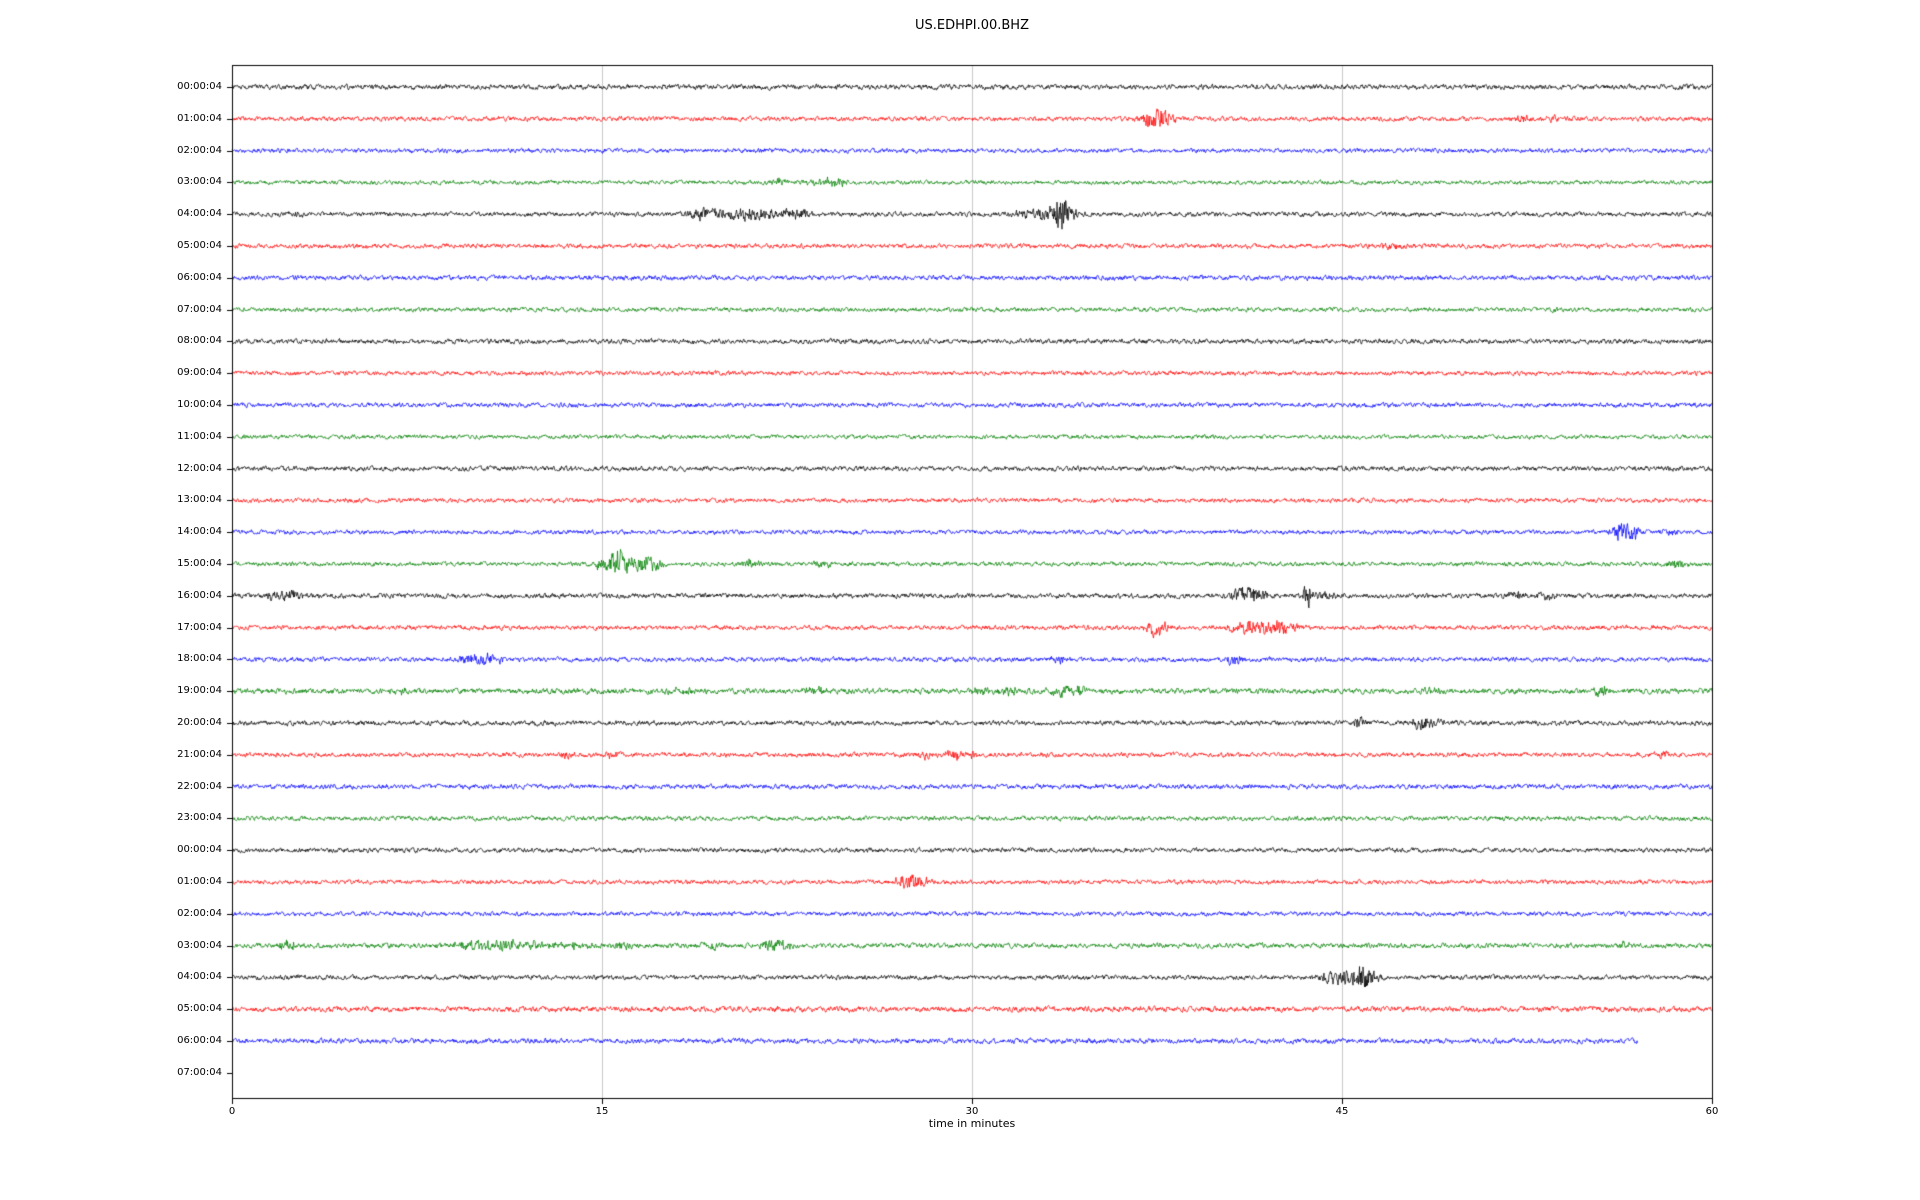 The height and width of the screenshot is (1200, 1920). What do you see at coordinates (1342, 1111) in the screenshot?
I see `x-tick-label-3: 45` at bounding box center [1342, 1111].